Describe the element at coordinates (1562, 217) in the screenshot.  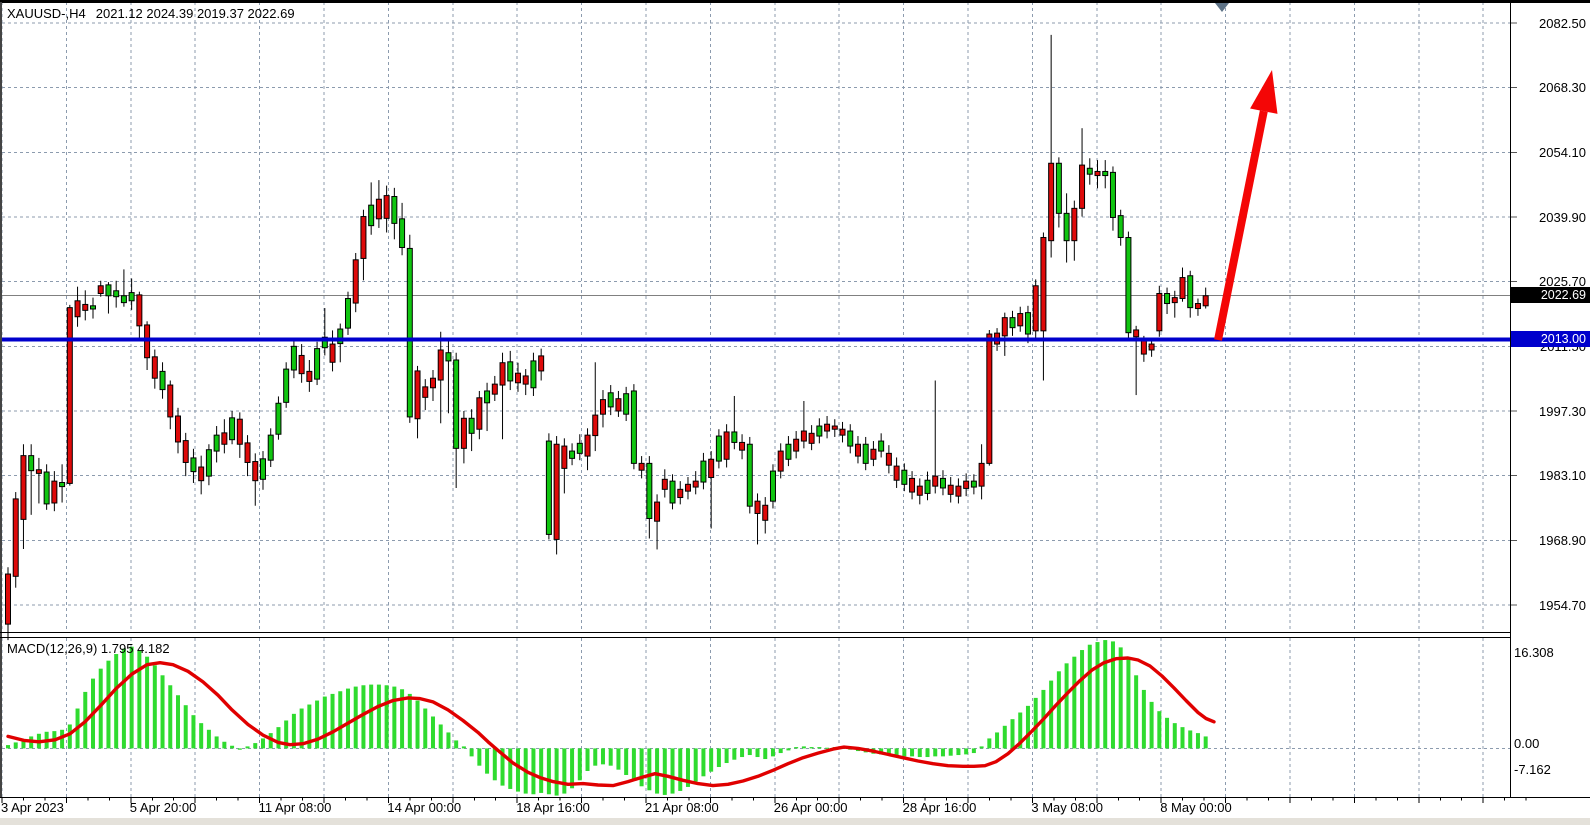
I see `price-axis-label: 2039.90` at that location.